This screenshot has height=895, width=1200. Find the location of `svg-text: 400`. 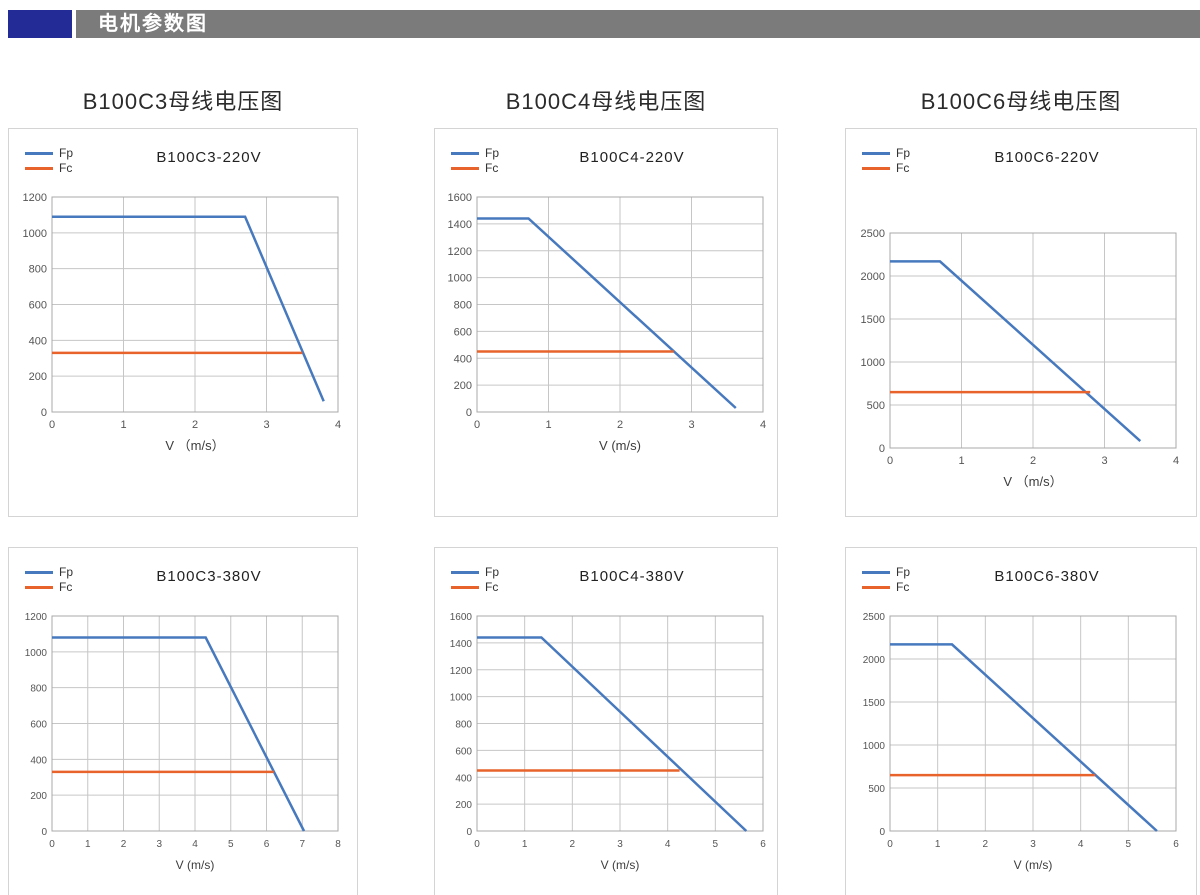

svg-text: 400 is located at coordinates (463, 359).